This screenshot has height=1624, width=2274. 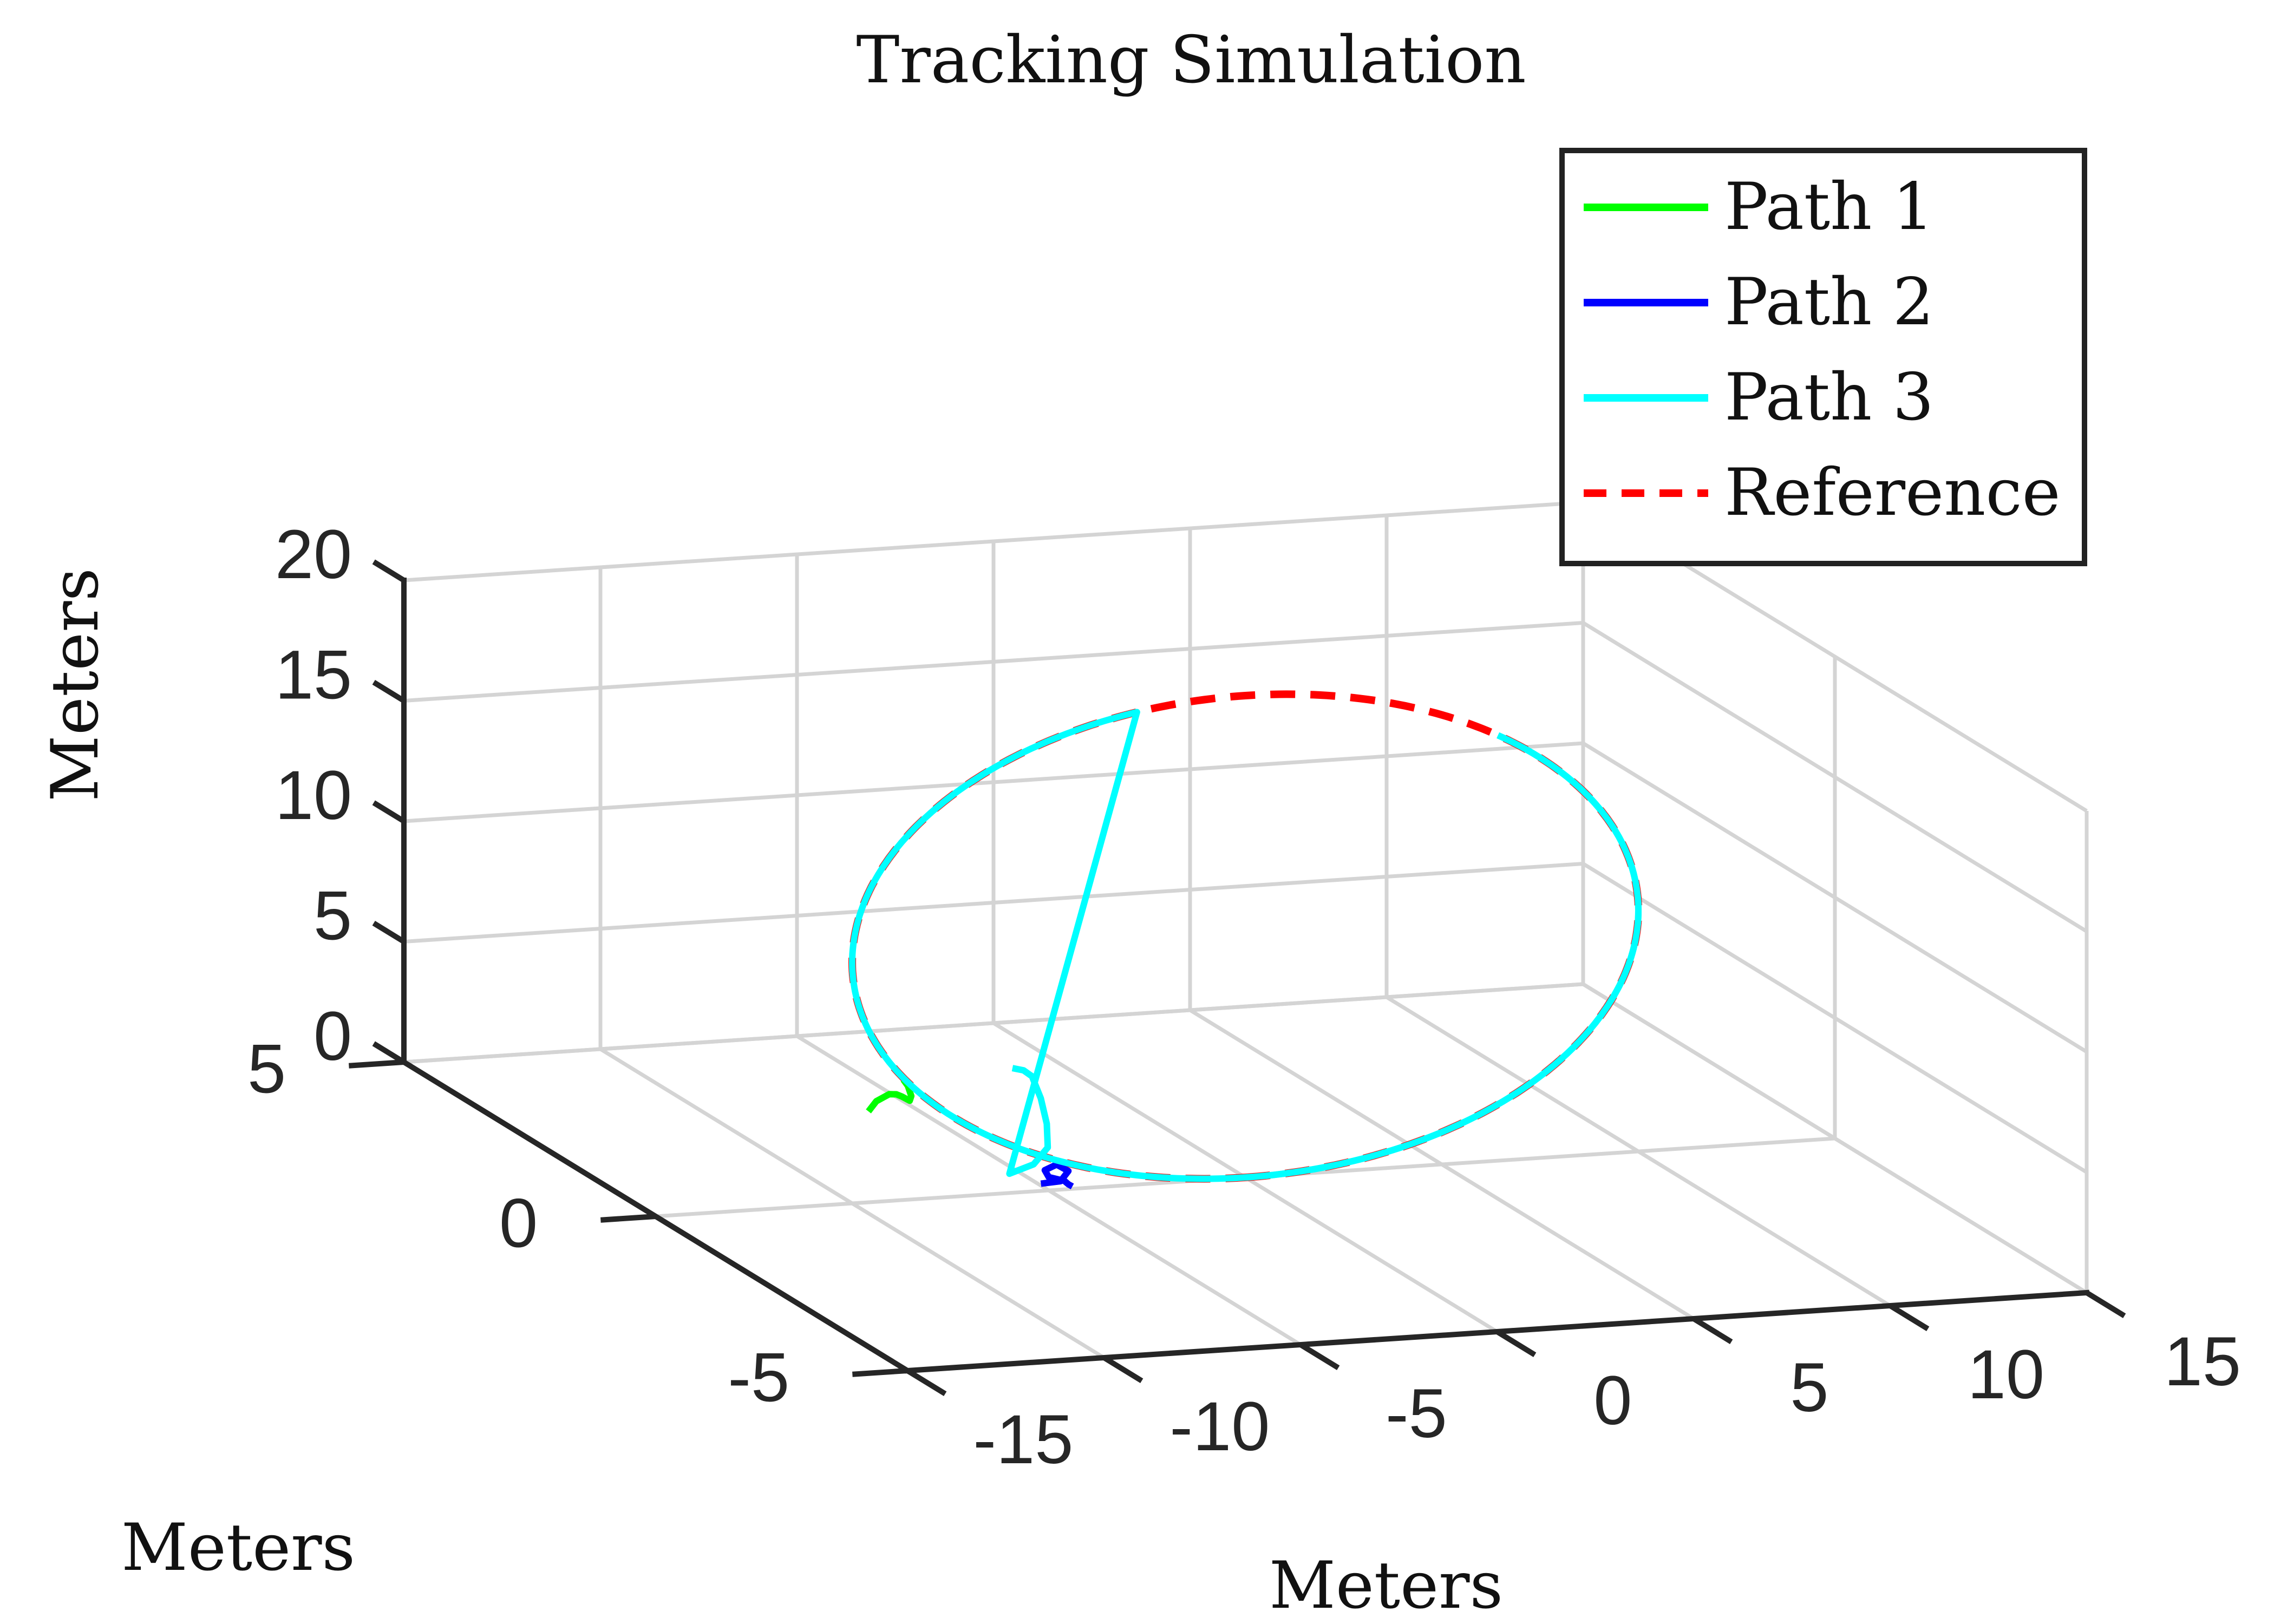 I want to click on z-tick-label: 10, so click(x=314, y=795).